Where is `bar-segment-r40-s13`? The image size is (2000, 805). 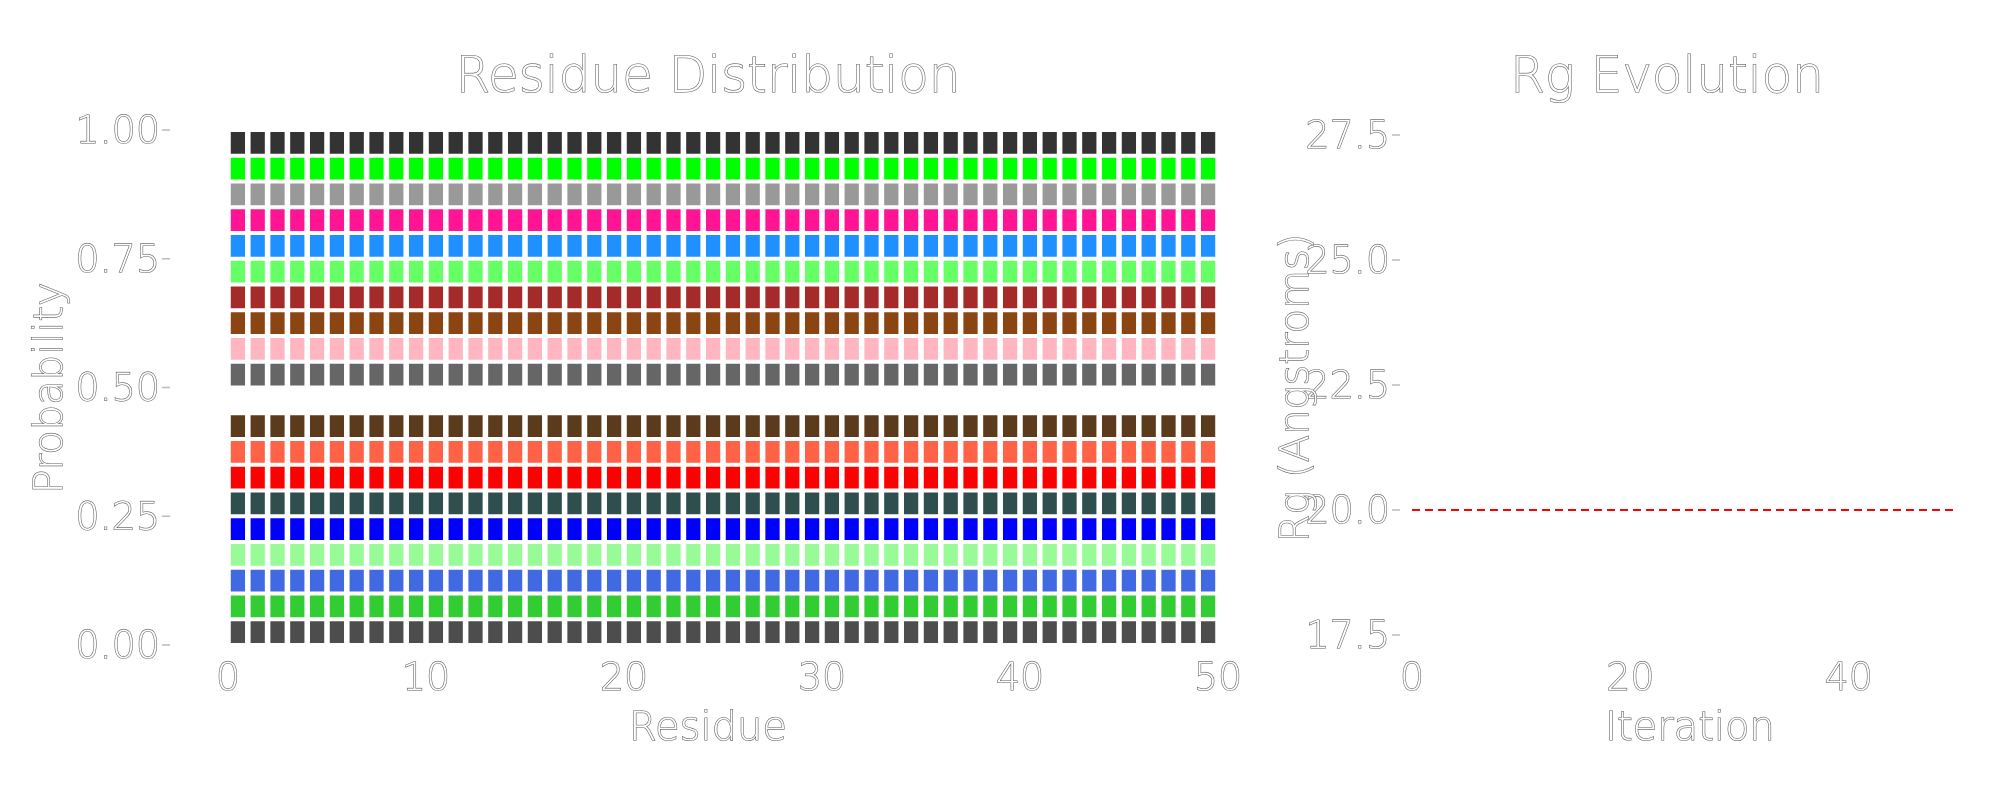
bar-segment-r40-s13 is located at coordinates (1030, 297).